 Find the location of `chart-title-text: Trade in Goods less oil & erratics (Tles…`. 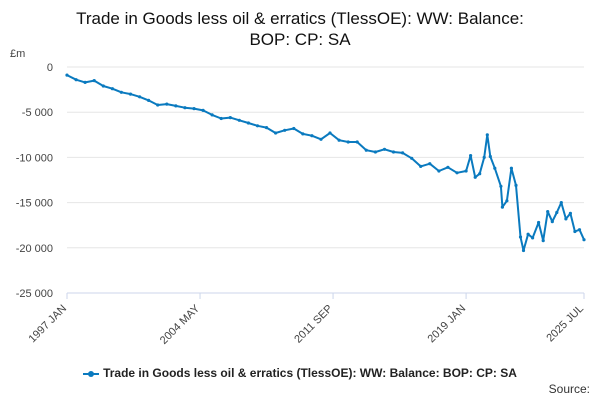

chart-title-text: Trade in Goods less oil & erratics (Tles… is located at coordinates (300, 29).